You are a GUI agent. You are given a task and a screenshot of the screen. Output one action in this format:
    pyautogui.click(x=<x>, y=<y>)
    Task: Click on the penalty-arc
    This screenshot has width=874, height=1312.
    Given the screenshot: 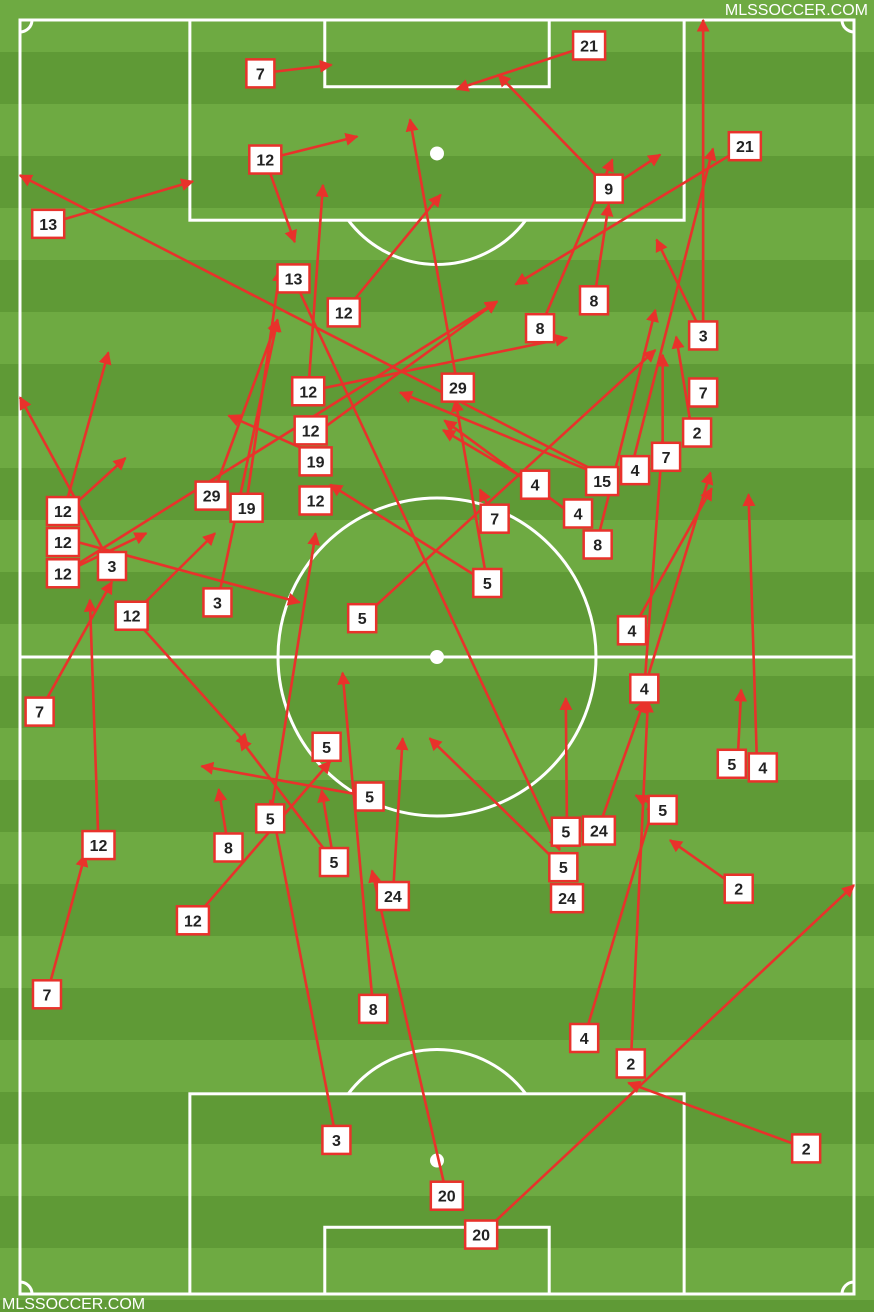 What is the action you would take?
    pyautogui.click(x=437, y=1071)
    